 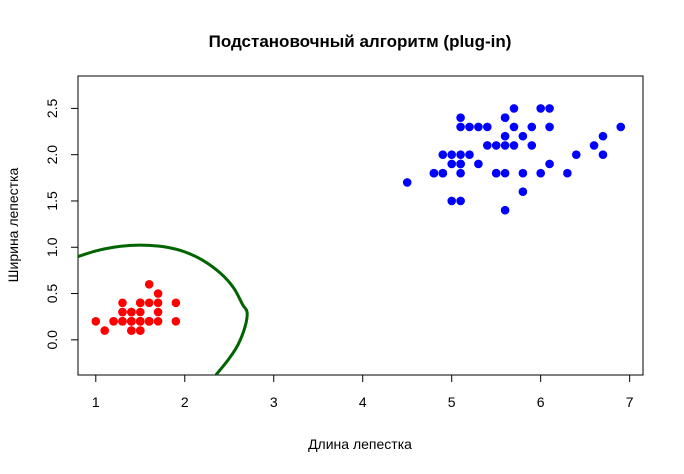 What do you see at coordinates (363, 392) in the screenshot?
I see `x-axis: 1 2 3 4 5 6 7` at bounding box center [363, 392].